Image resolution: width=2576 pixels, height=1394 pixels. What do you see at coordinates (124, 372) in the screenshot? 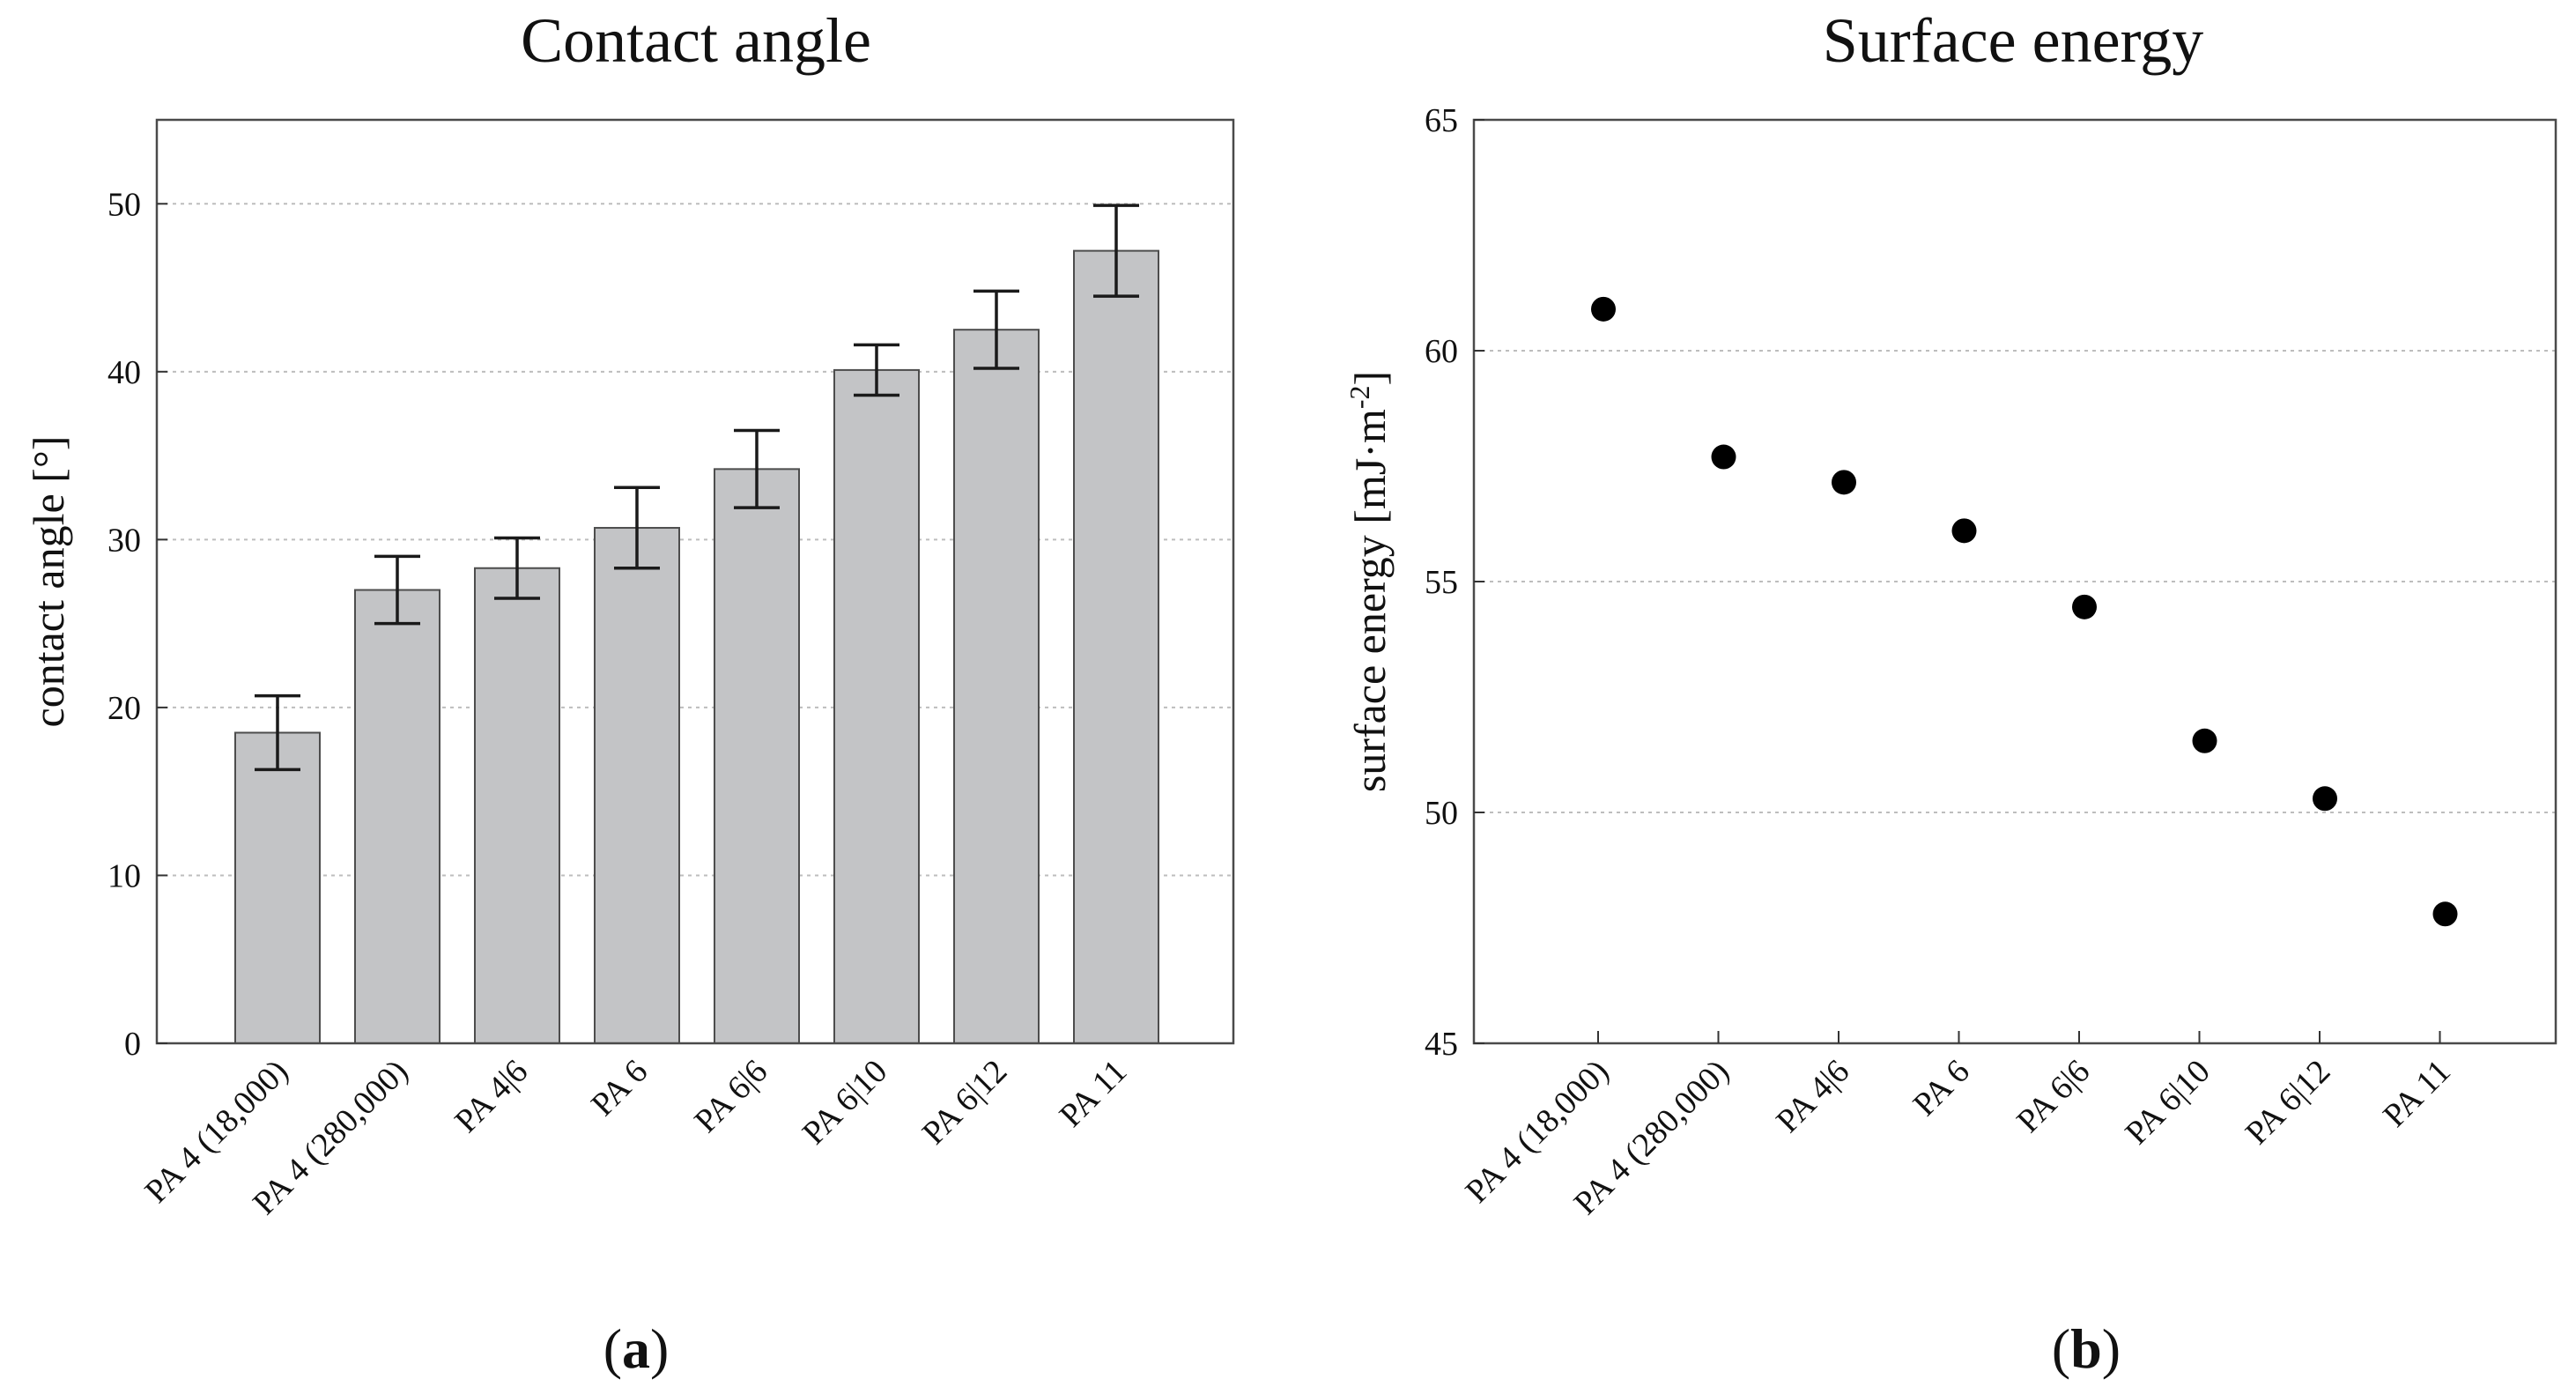
I see `y-tick-label: 40` at bounding box center [124, 372].